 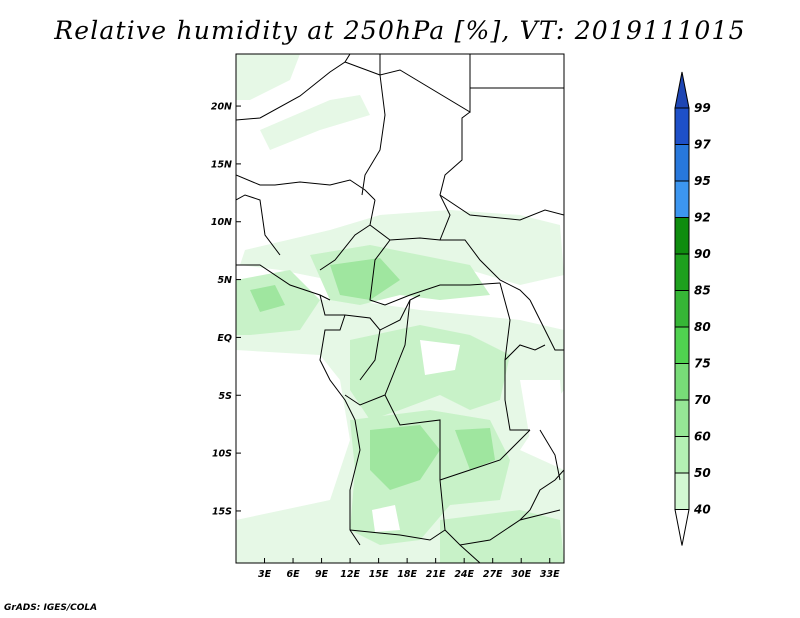 What do you see at coordinates (493, 574) in the screenshot?
I see `lon-tick-label: 27E` at bounding box center [493, 574].